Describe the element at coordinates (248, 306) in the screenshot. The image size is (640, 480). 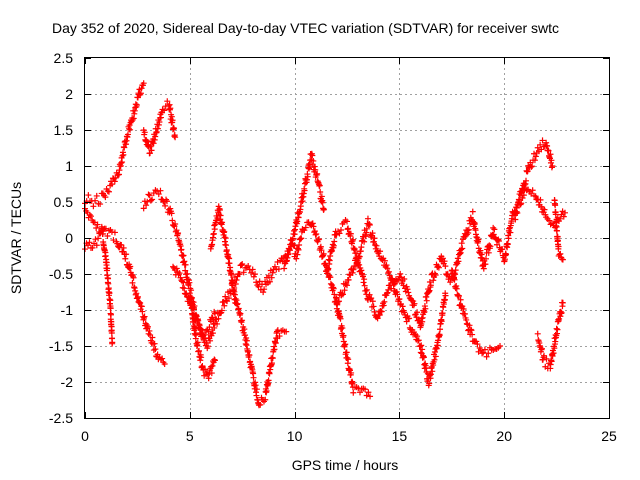
I see `series-arc-h` at that location.